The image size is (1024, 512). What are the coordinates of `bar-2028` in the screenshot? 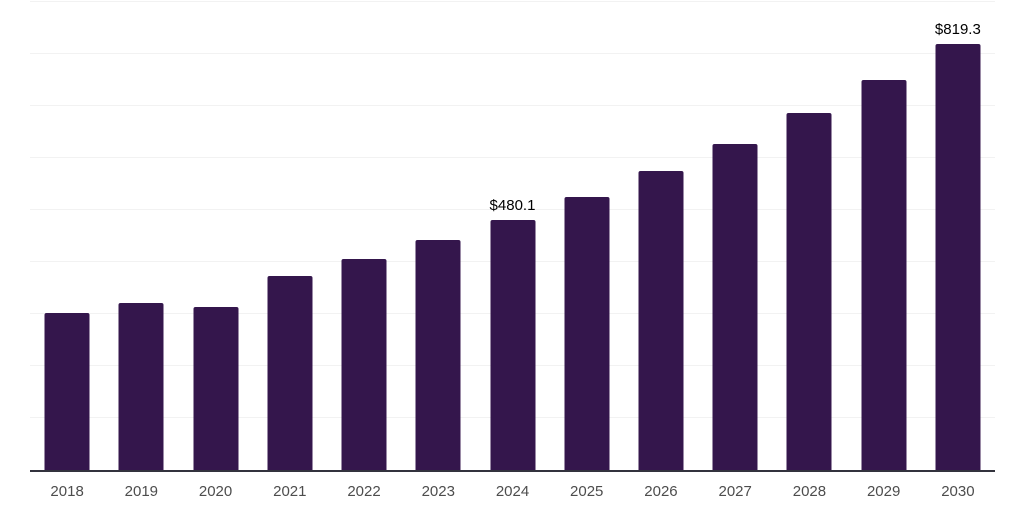 It's located at (809, 291).